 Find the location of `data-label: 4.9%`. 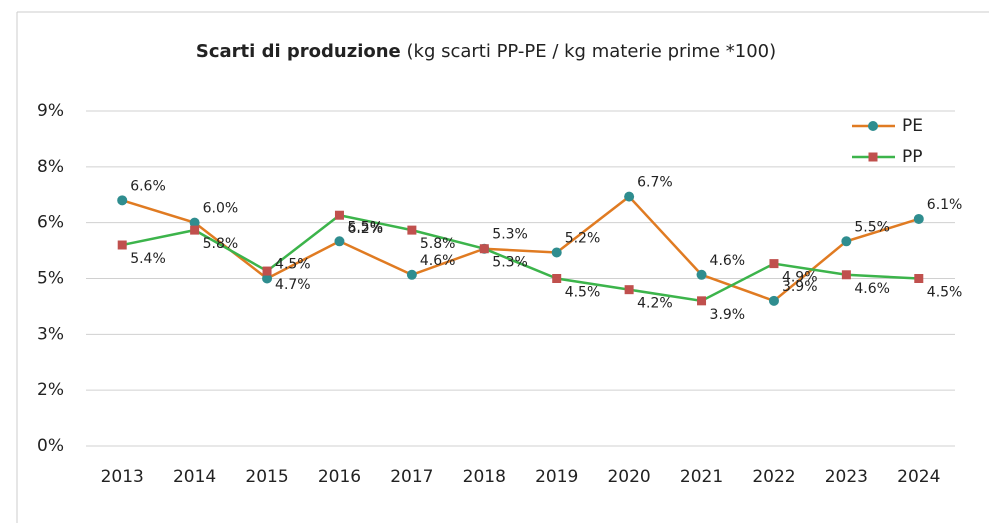

data-label: 4.9% is located at coordinates (800, 278).